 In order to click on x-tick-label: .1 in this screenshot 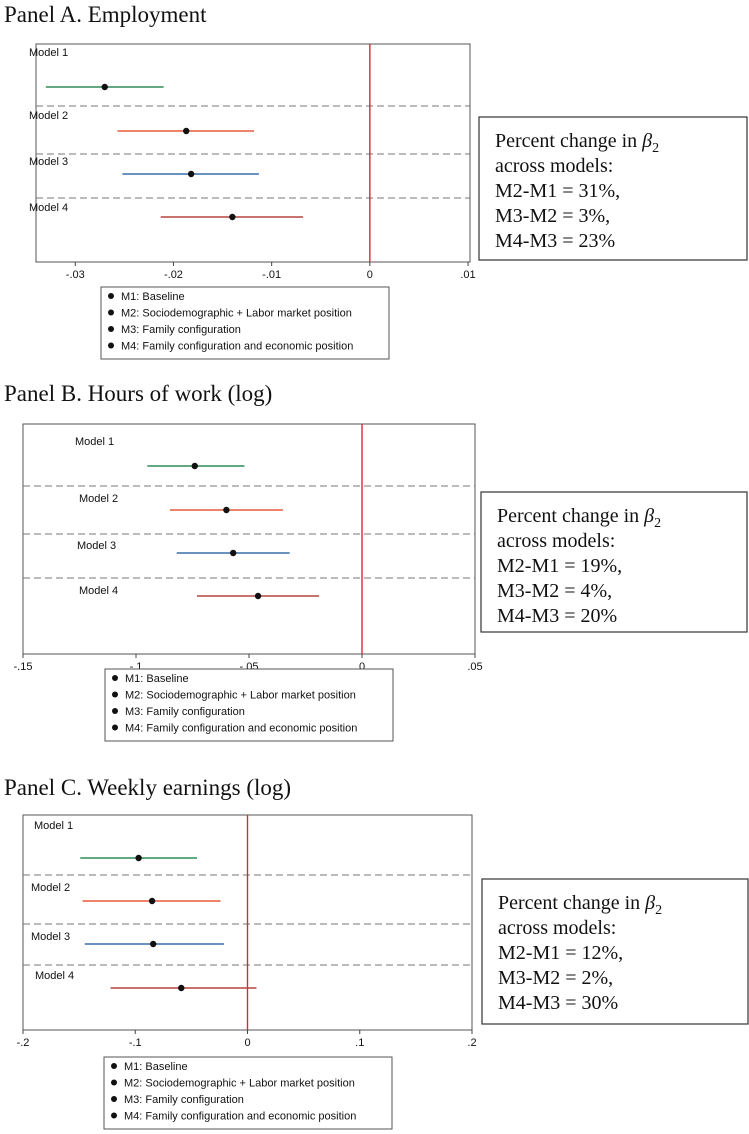, I will do `click(359, 1043)`.